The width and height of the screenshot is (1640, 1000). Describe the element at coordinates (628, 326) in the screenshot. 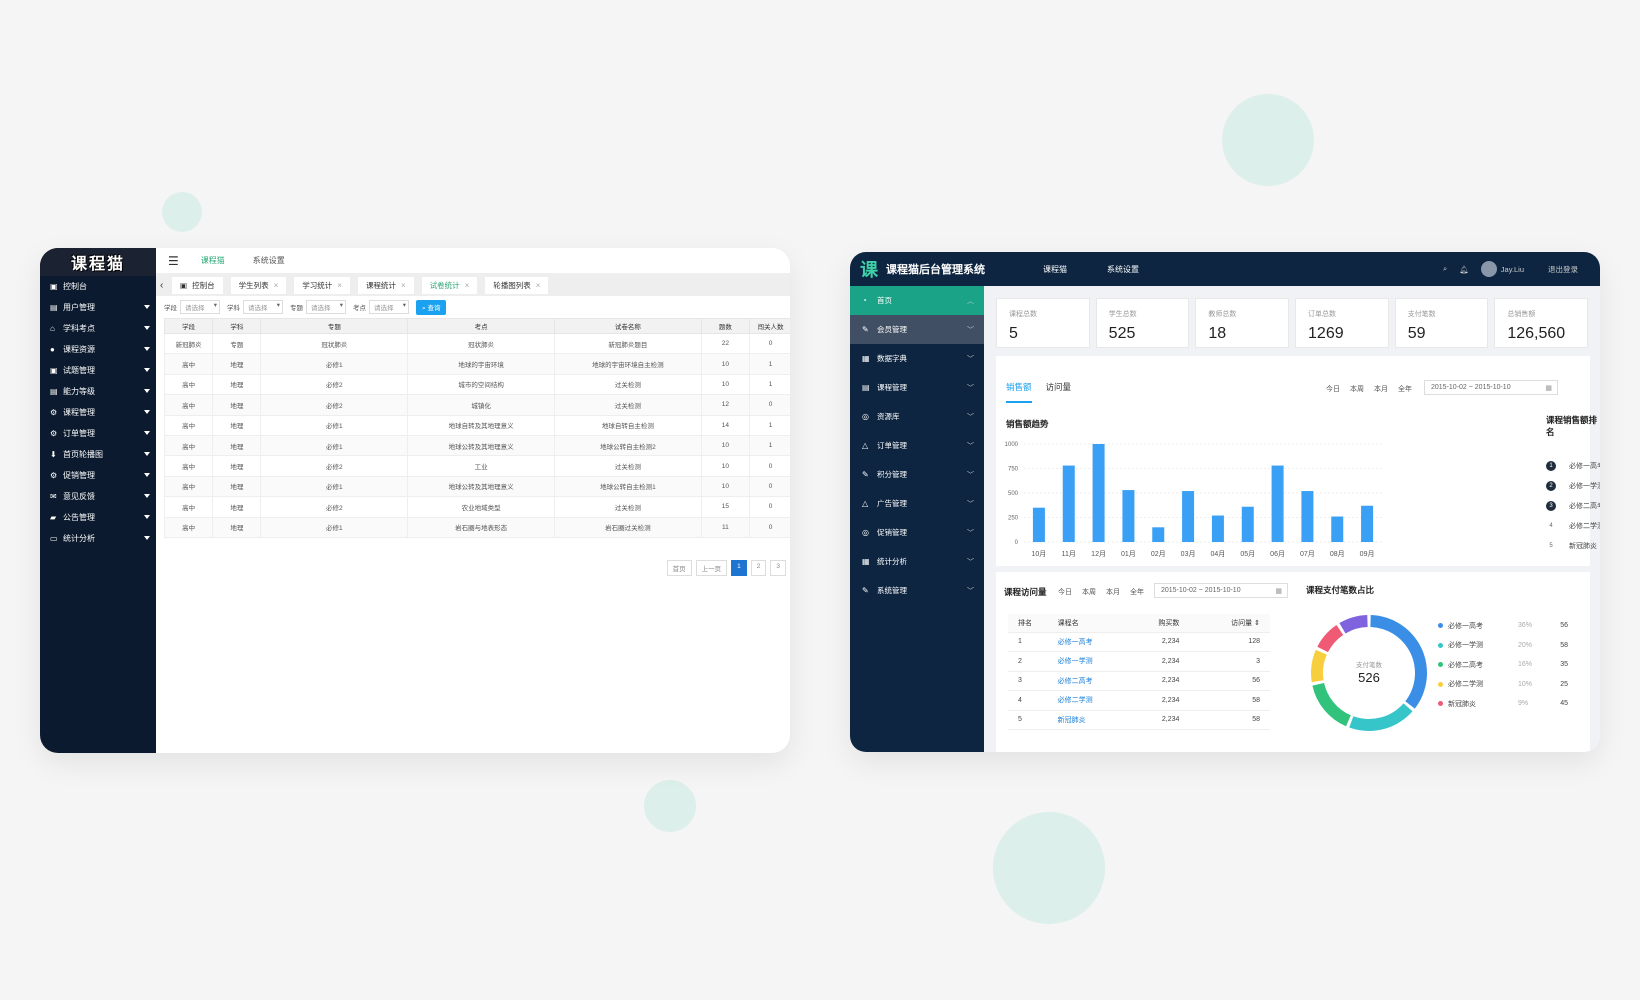

I see `table-header: 试卷名称` at that location.